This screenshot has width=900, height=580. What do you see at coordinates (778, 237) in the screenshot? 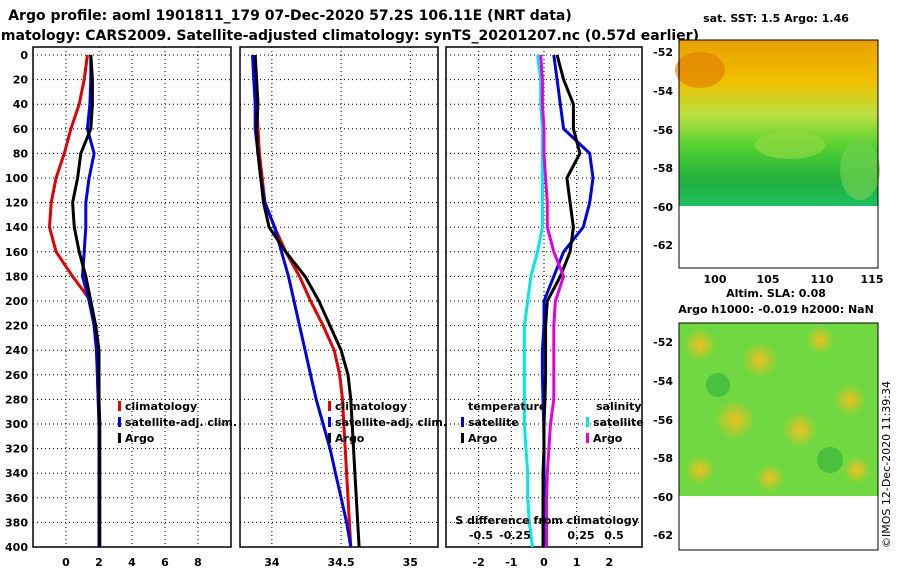
I see `sst-nodata` at bounding box center [778, 237].